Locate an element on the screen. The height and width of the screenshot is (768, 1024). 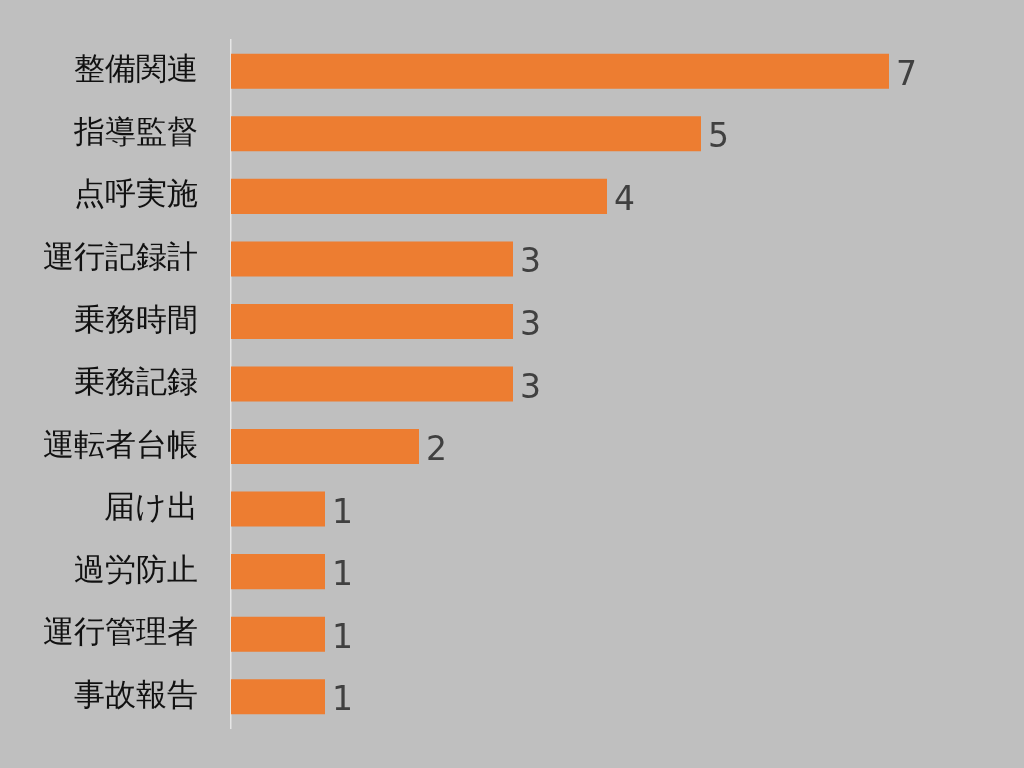
data-label: 4 is located at coordinates (624, 198).